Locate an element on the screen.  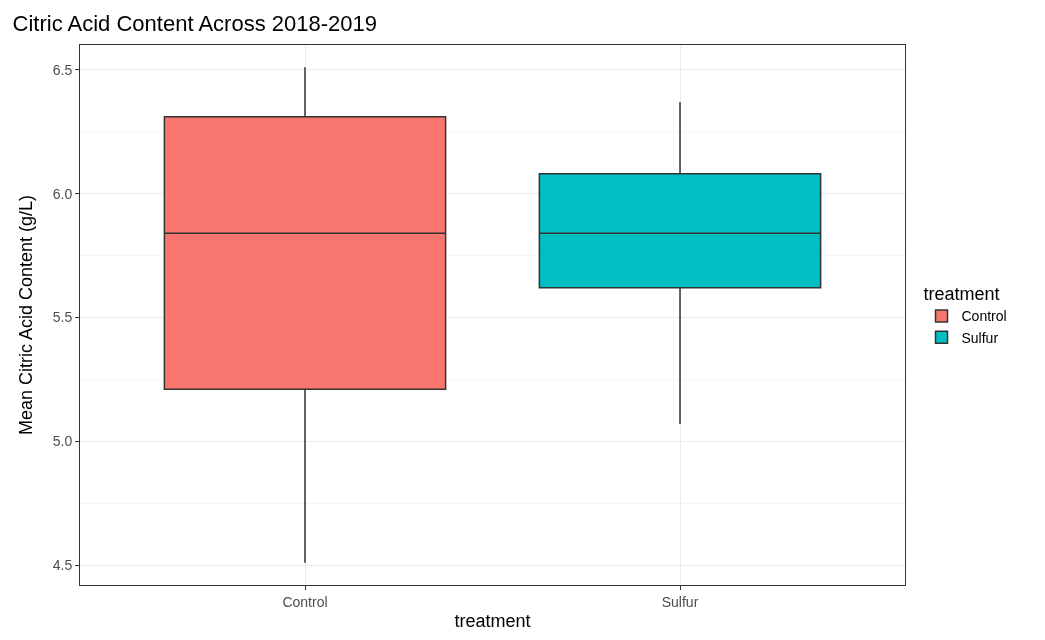
y-tick-label: 6.0 is located at coordinates (62, 193).